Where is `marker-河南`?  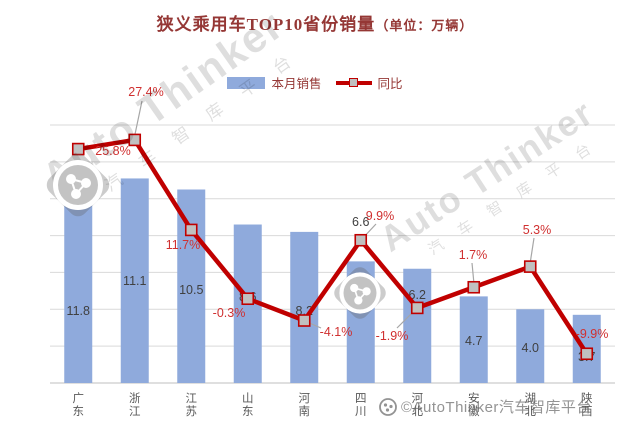 marker-河南 is located at coordinates (304, 320).